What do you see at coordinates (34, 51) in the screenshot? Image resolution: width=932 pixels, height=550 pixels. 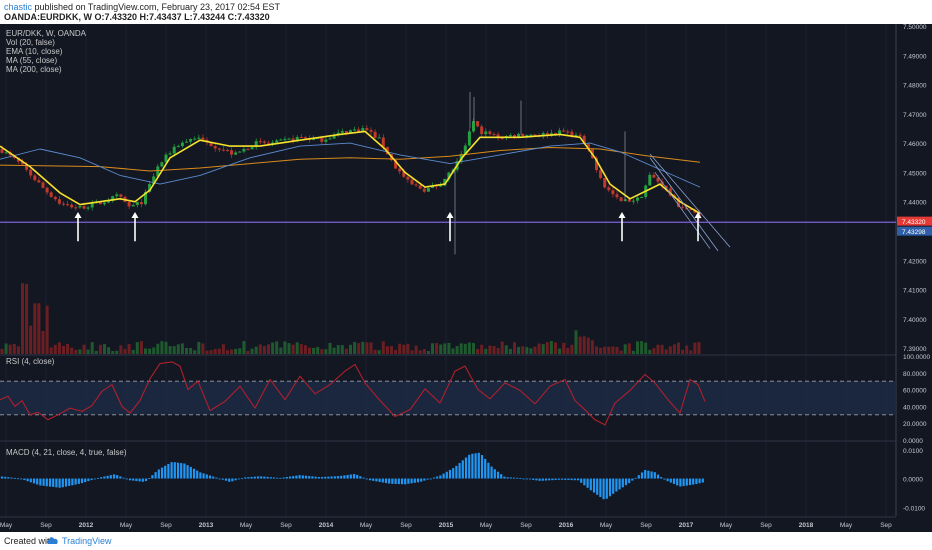 I see `legend-ema: EMA (10, close)` at bounding box center [34, 51].